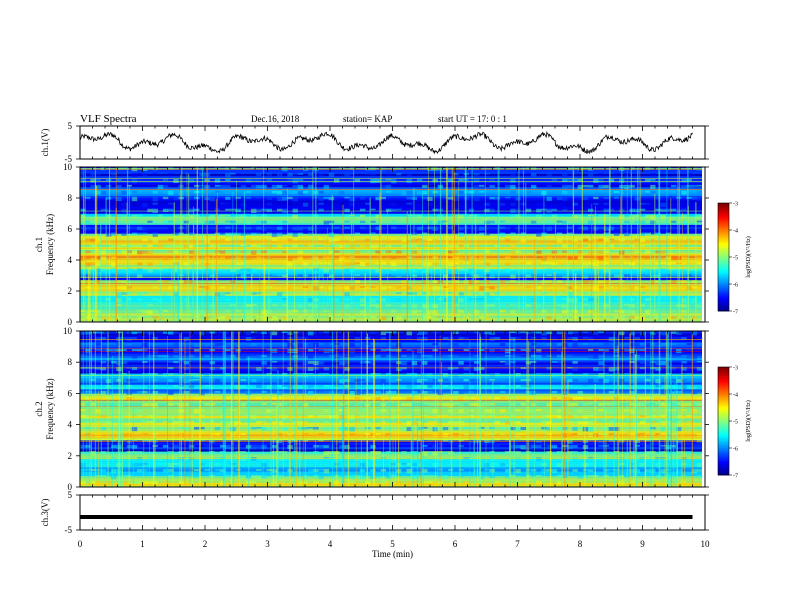 This screenshot has height=612, width=792. I want to click on ch3-waveform-ytick-label: -5, so click(69, 530).